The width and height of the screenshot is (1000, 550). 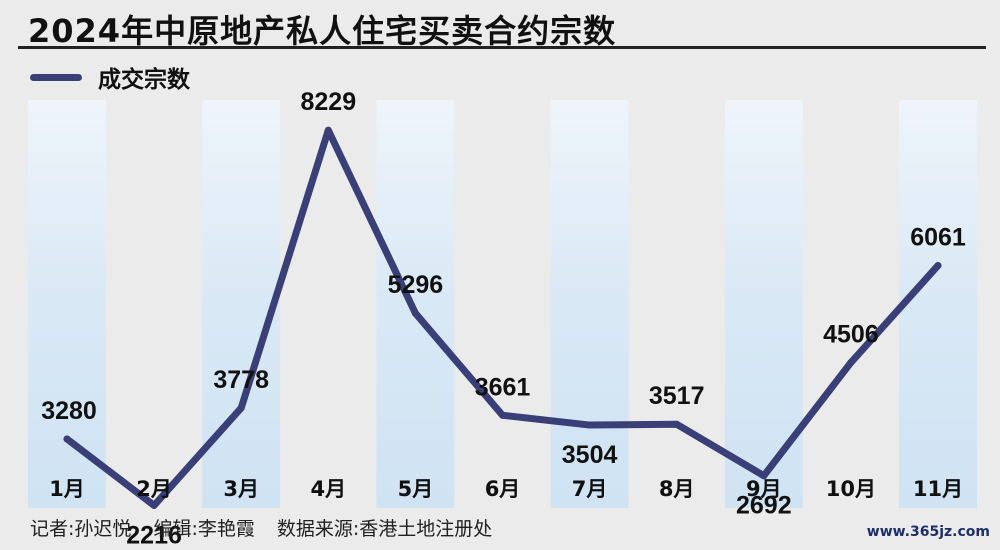 I want to click on legend-swatch, so click(x=56, y=77).